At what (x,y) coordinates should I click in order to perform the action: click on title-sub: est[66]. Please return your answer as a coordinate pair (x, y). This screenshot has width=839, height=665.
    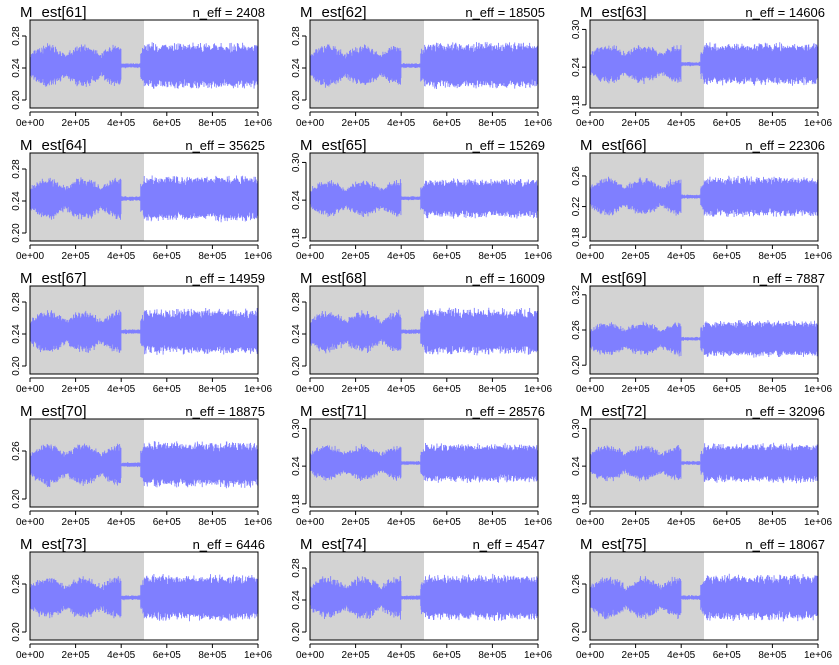
    Looking at the image, I should click on (624, 145).